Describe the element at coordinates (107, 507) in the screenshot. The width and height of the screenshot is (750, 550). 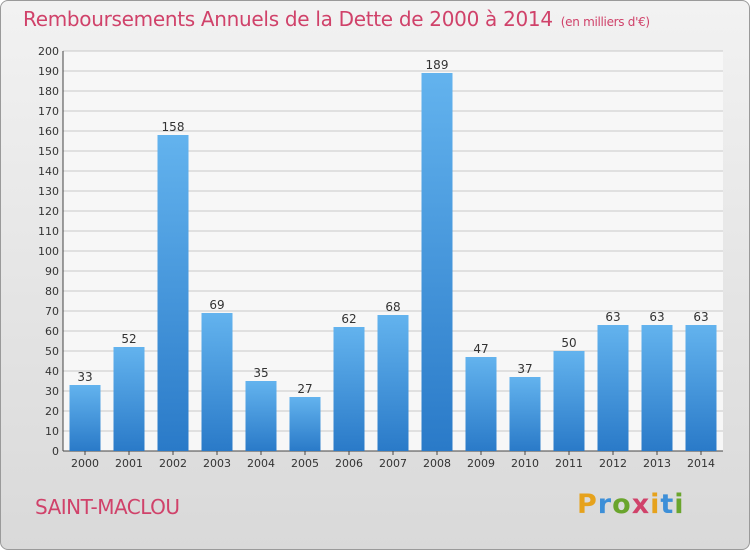
I see `commune-name: SAINT-MACLOU` at that location.